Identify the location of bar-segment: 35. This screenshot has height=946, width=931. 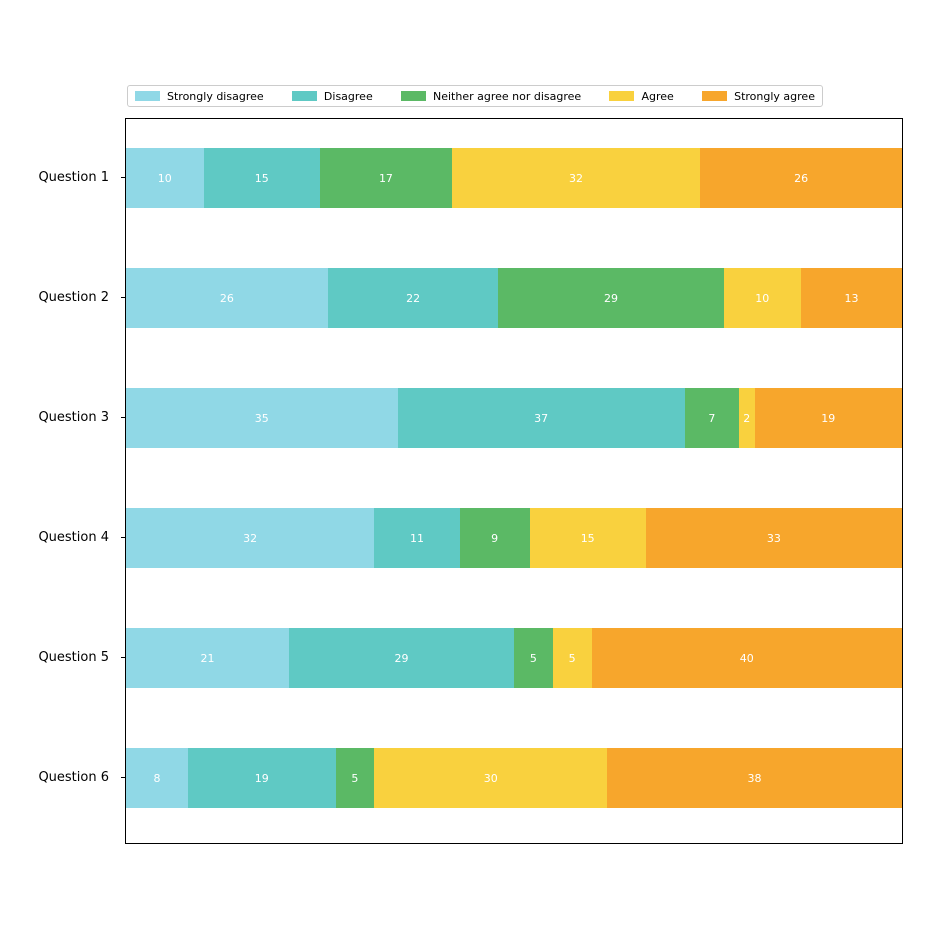
(262, 418).